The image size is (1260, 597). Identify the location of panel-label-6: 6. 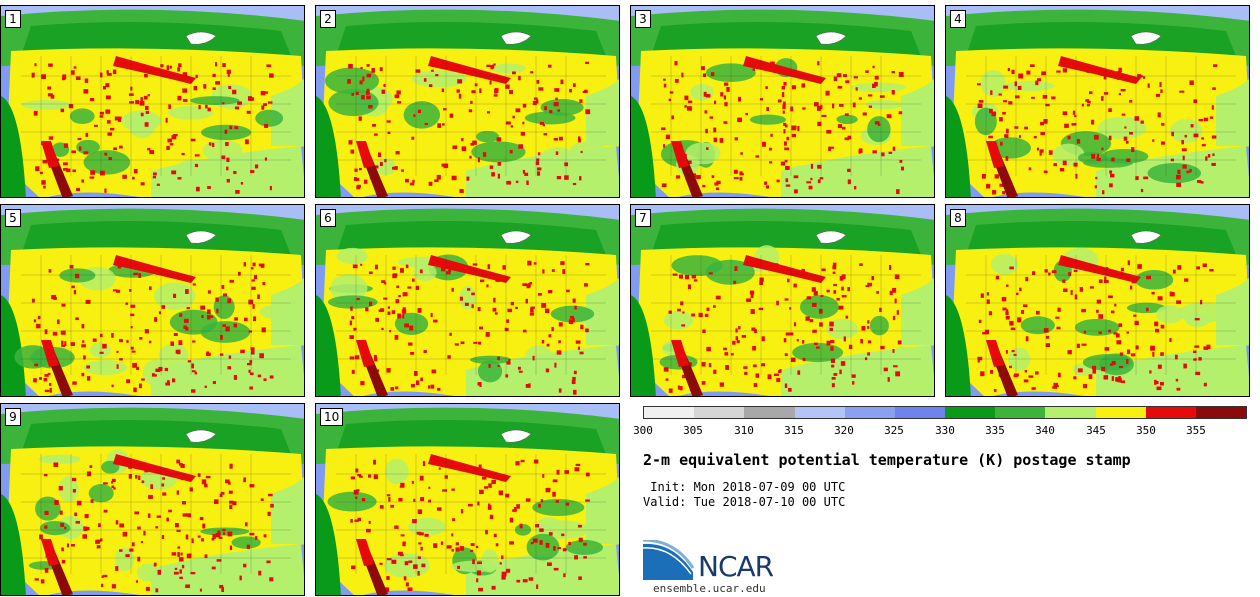
(328, 218).